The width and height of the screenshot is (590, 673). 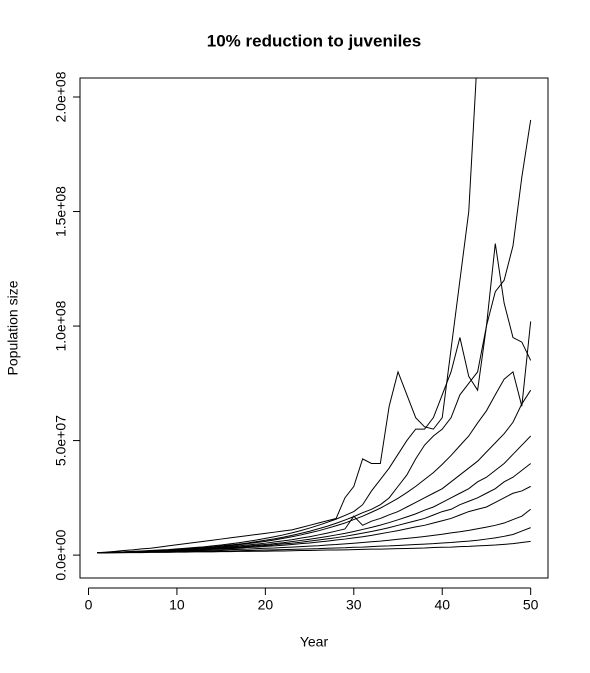 I want to click on x-tick-label: 30, so click(x=354, y=605).